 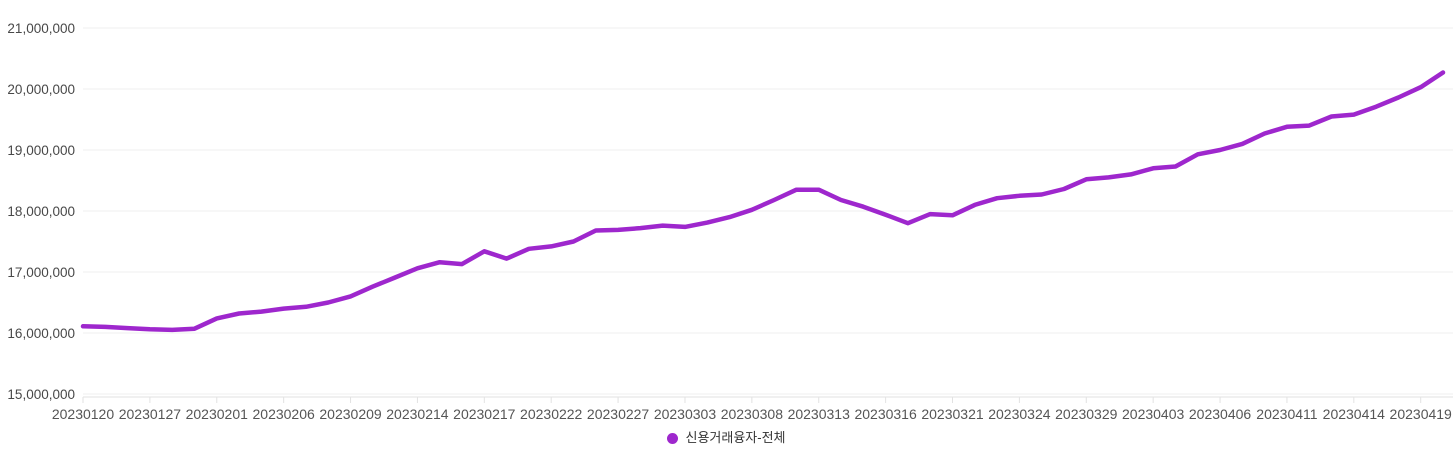 What do you see at coordinates (685, 414) in the screenshot?
I see `x-axis-tick-label: 20230303` at bounding box center [685, 414].